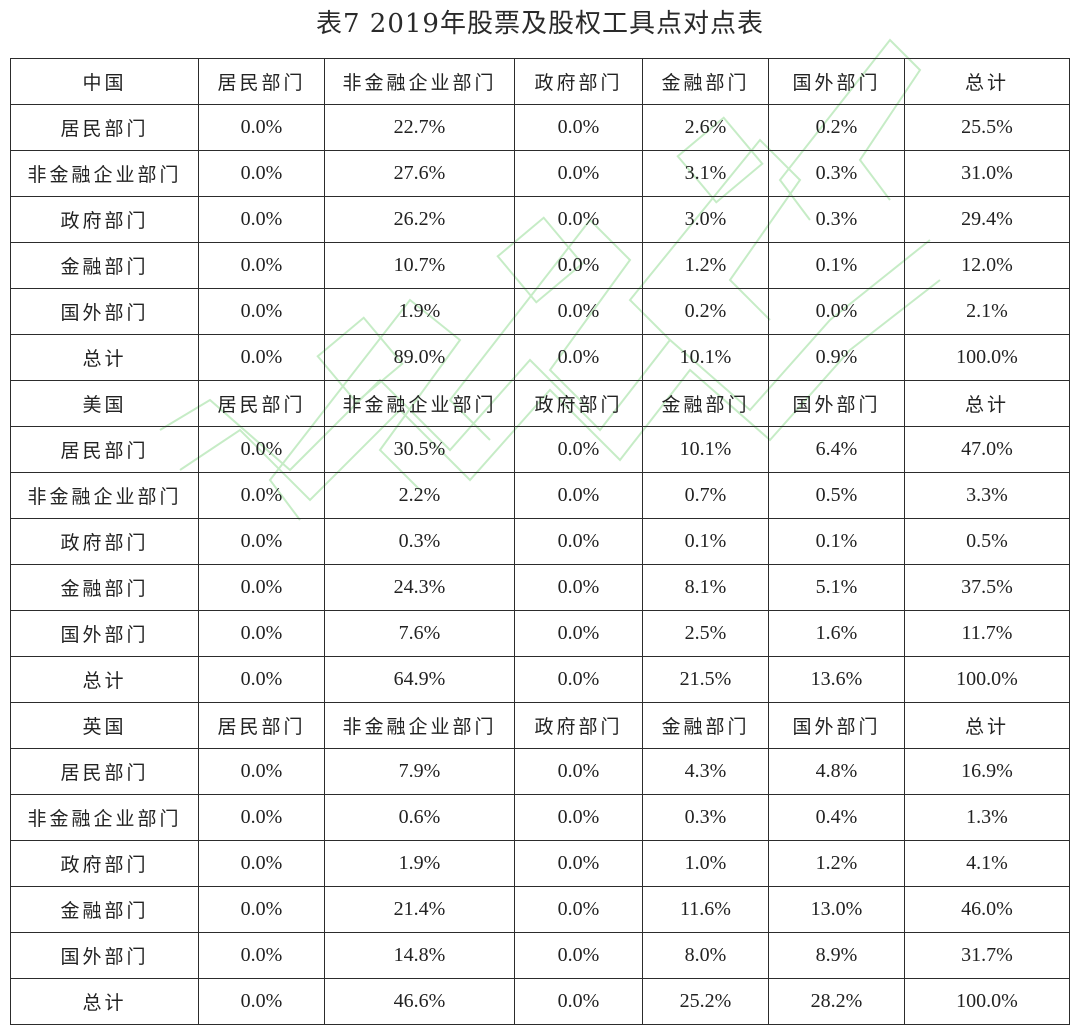 The height and width of the screenshot is (1036, 1080). Describe the element at coordinates (104, 725) in the screenshot. I see `country-label: 英国` at that location.